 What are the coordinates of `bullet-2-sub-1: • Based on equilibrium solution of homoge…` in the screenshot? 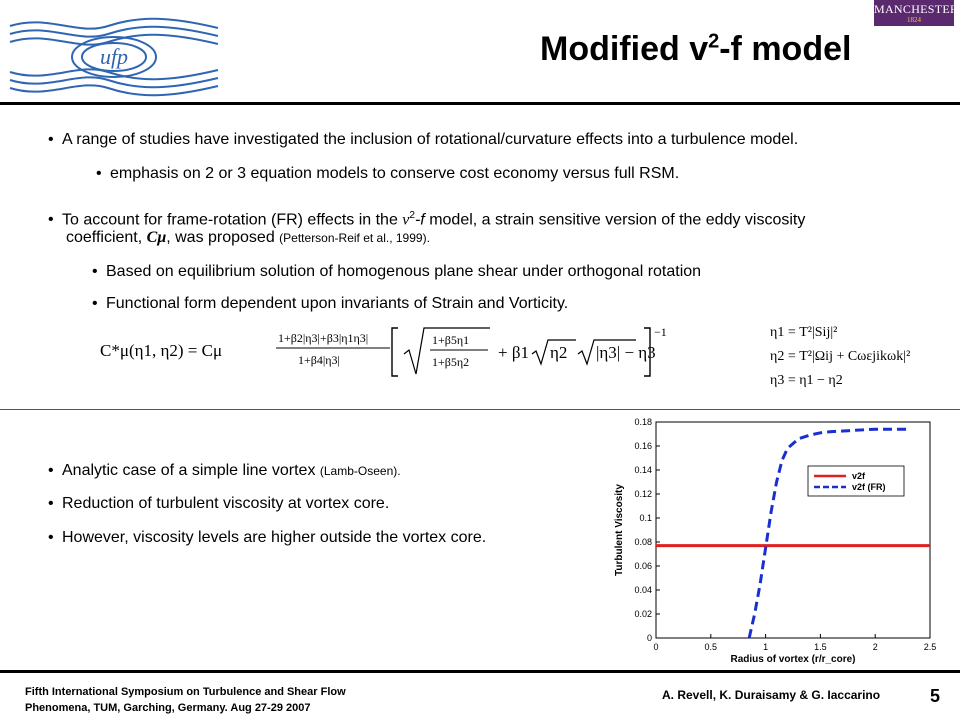 It's located at (397, 271).